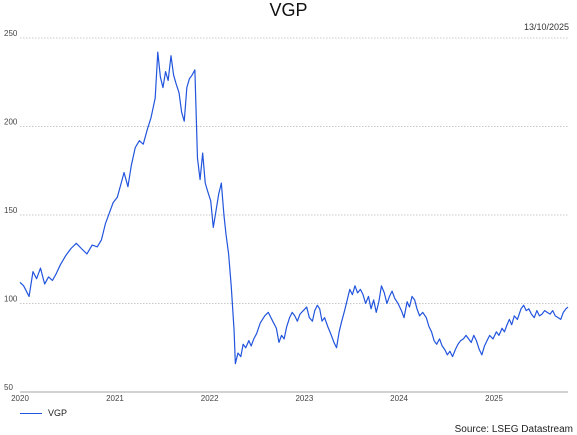 This screenshot has height=435, width=577. What do you see at coordinates (304, 398) in the screenshot?
I see `x-tick-label: 2023` at bounding box center [304, 398].